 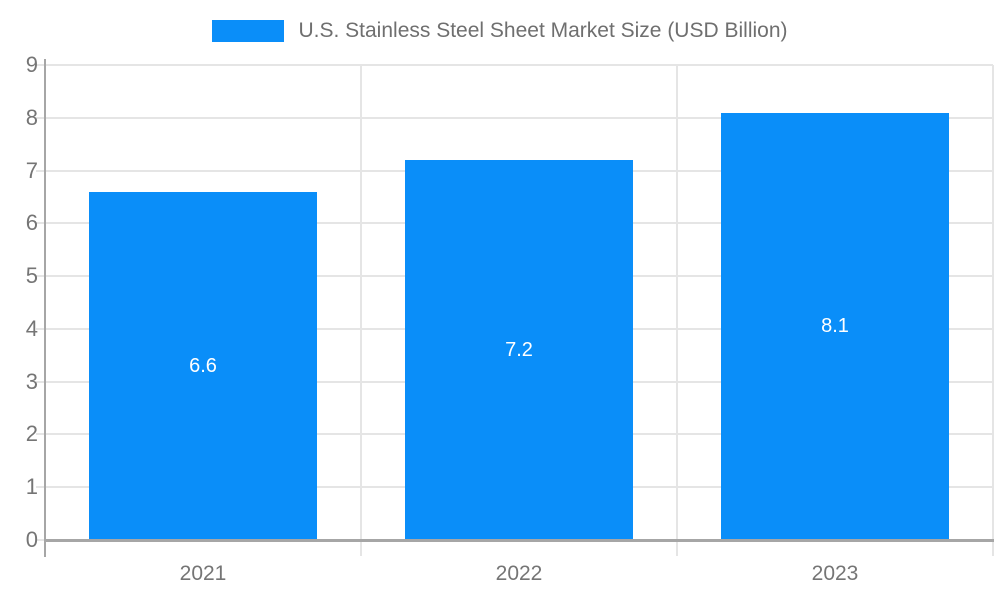 What do you see at coordinates (31, 486) in the screenshot?
I see `y-axis-tick-label: 1` at bounding box center [31, 486].